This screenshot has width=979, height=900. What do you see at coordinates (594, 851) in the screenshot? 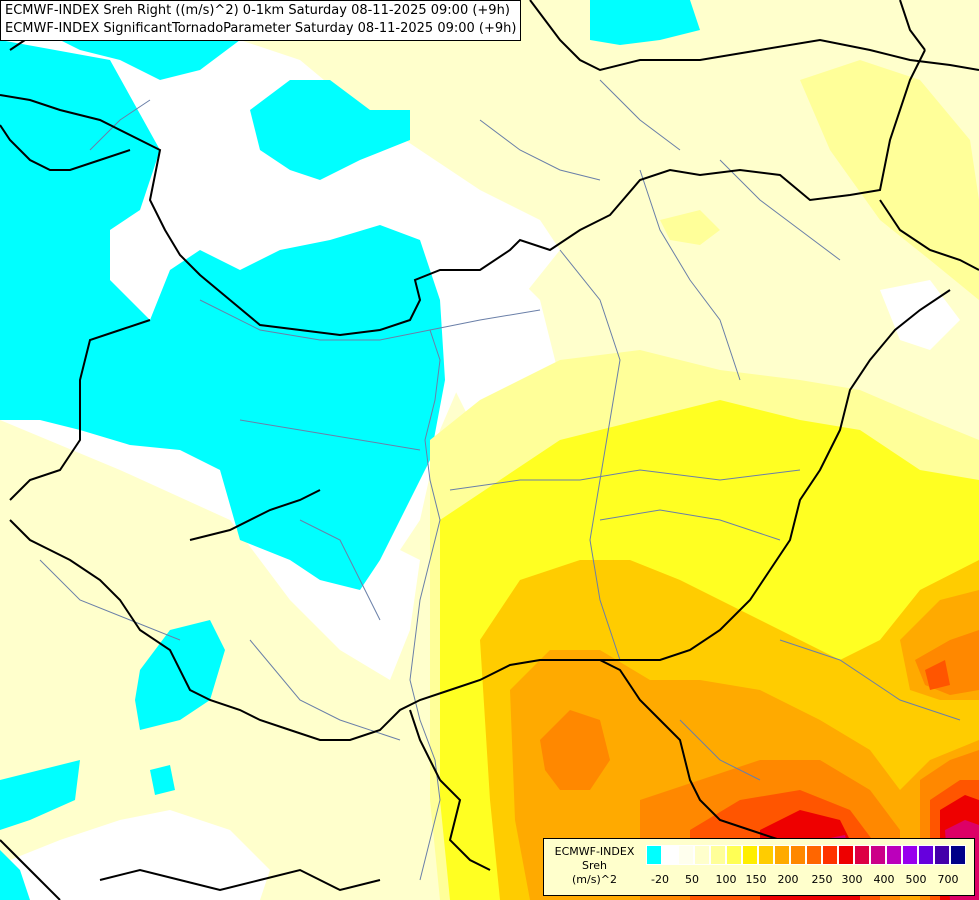
I see `legend-title-line1: ECMWF-INDEX` at bounding box center [594, 851].